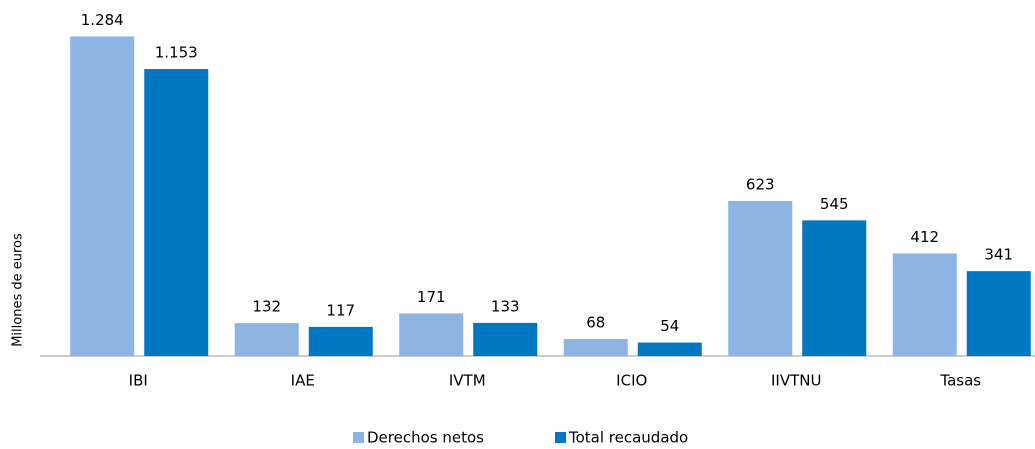 Image resolution: width=1035 pixels, height=449 pixels. I want to click on x-tick-label: IVTM, so click(467, 381).